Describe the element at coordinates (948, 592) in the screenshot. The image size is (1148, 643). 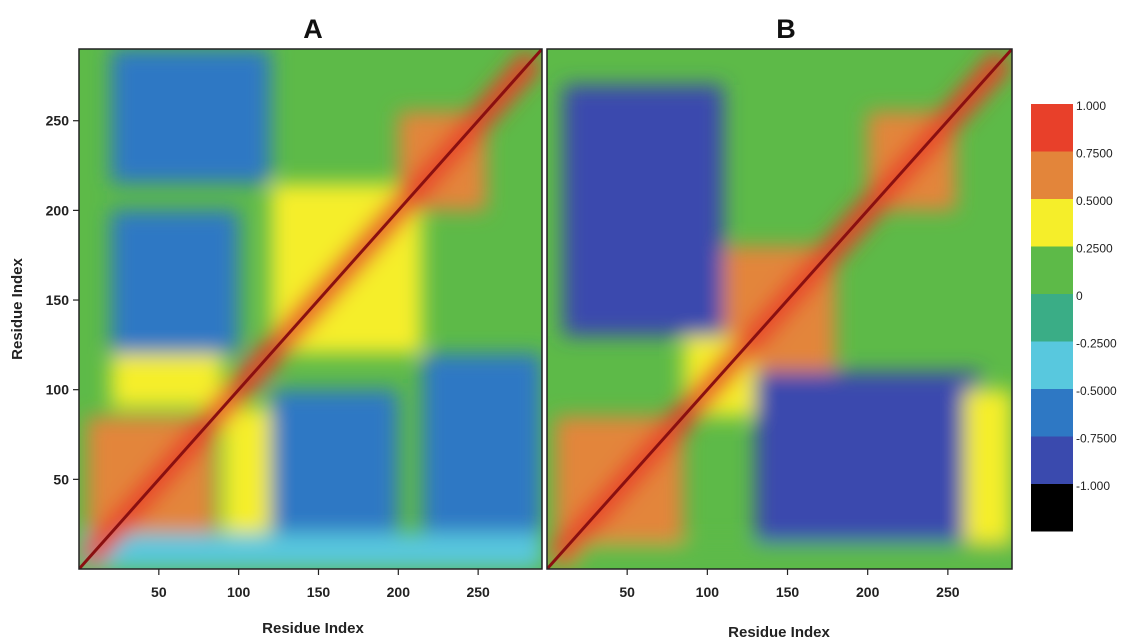
I see `panel-b-x-tick-label: 250` at that location.